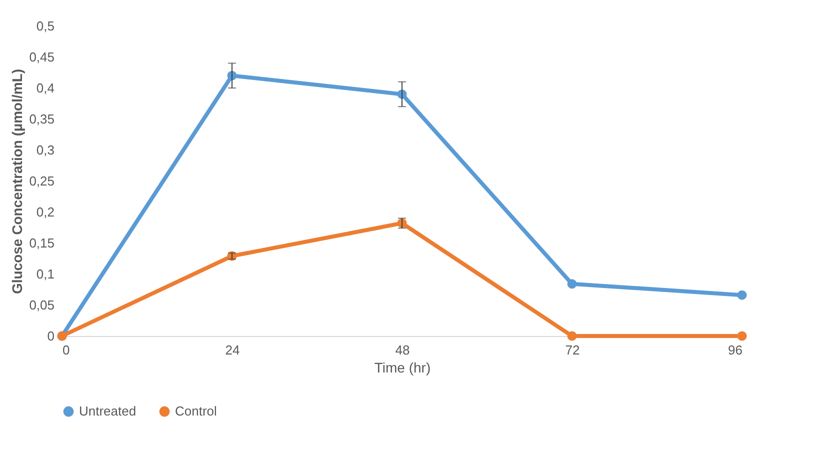  What do you see at coordinates (41, 57) in the screenshot?
I see `y-tick-label: 0,45` at bounding box center [41, 57].